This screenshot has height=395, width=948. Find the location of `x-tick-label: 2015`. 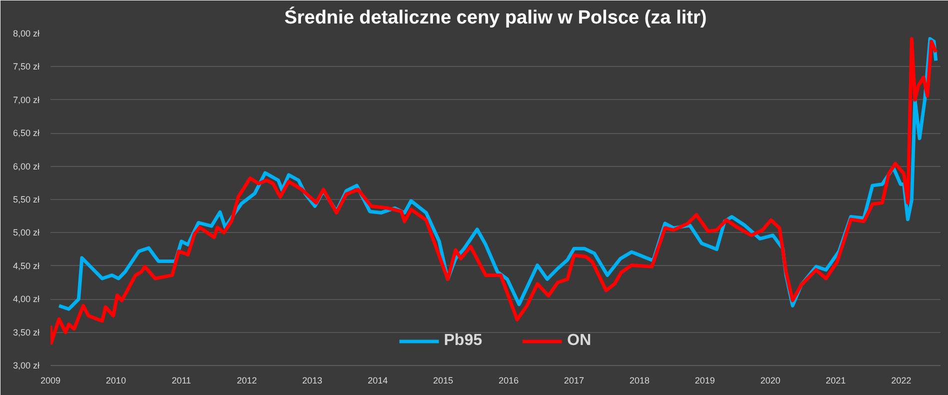

x-tick-label: 2015 is located at coordinates (443, 381).